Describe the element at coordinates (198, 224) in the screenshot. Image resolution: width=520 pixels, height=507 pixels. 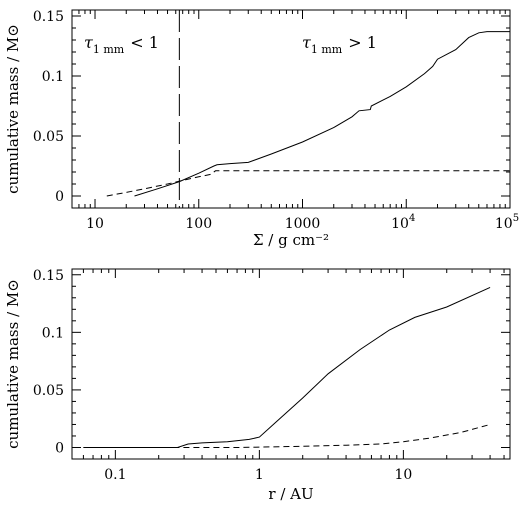
I see `x-tick-label: 100` at that location.